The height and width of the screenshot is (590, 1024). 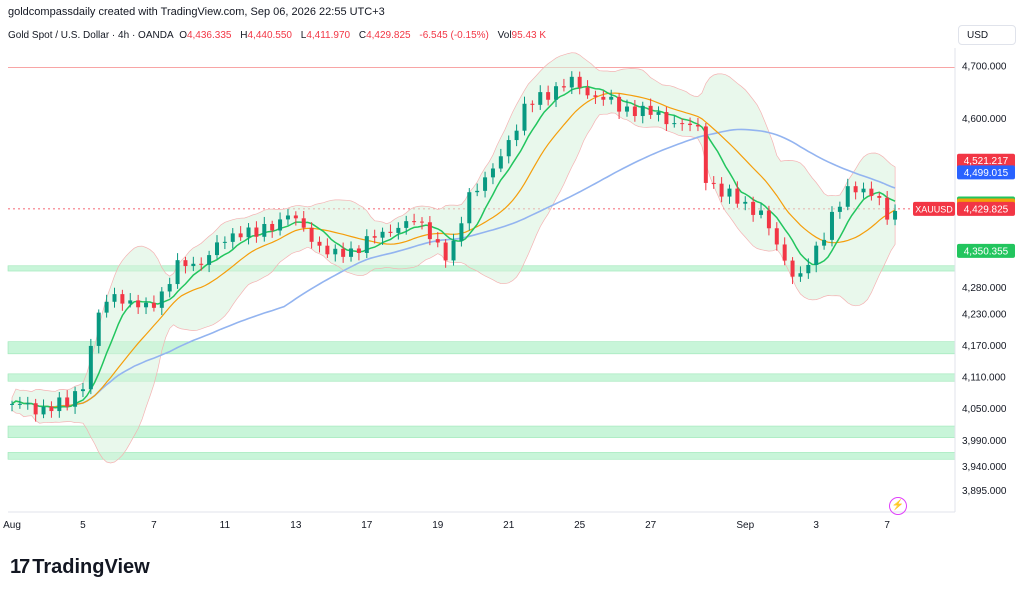 I want to click on price-tag: 4,521.217, so click(x=986, y=160).